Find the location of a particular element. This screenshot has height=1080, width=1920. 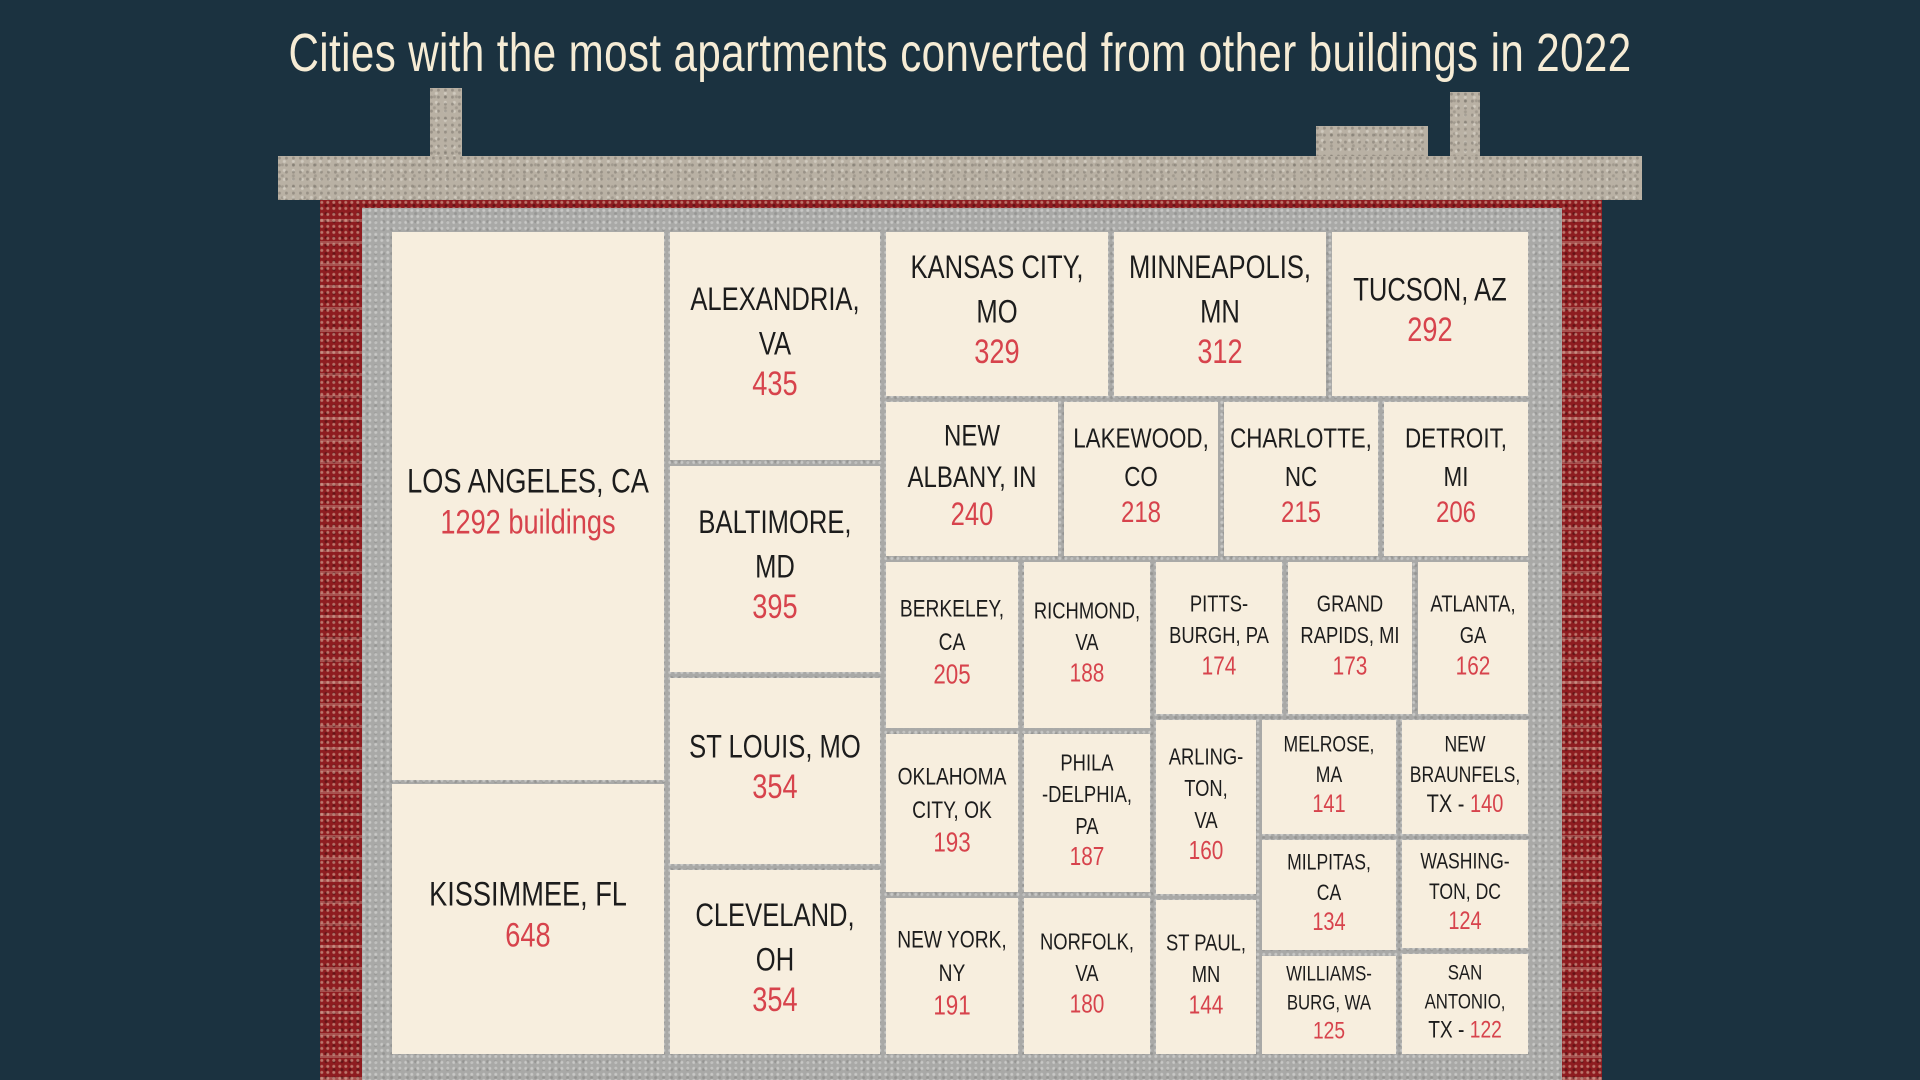

cell-value: 125 is located at coordinates (1329, 1030).